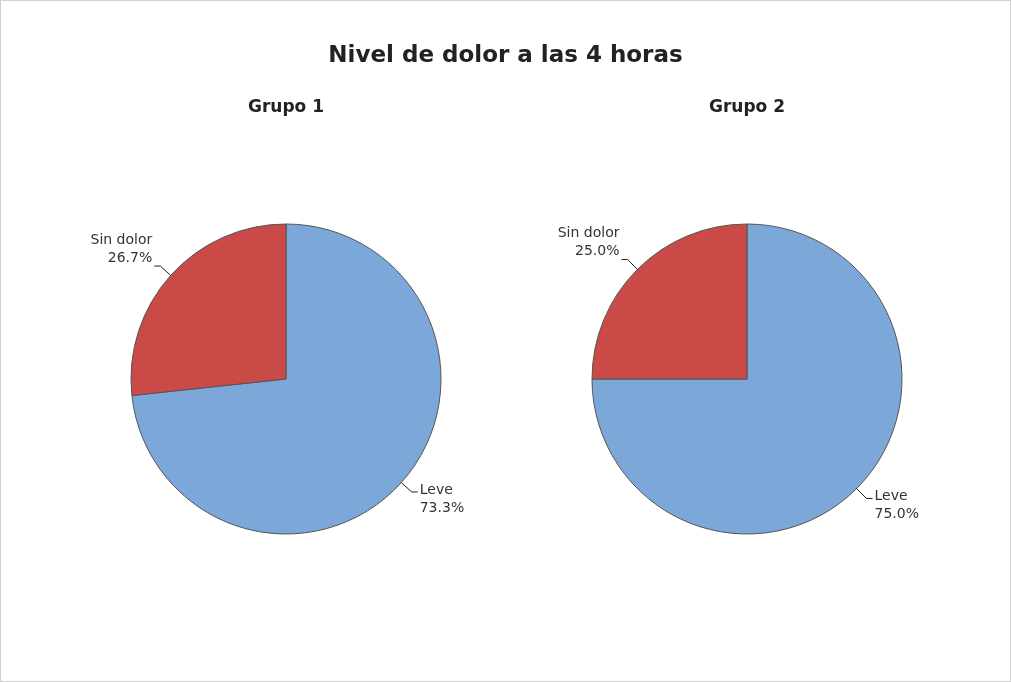 Image resolution: width=1011 pixels, height=682 pixels. What do you see at coordinates (442, 506) in the screenshot?
I see `data-label: 73.3%` at bounding box center [442, 506].